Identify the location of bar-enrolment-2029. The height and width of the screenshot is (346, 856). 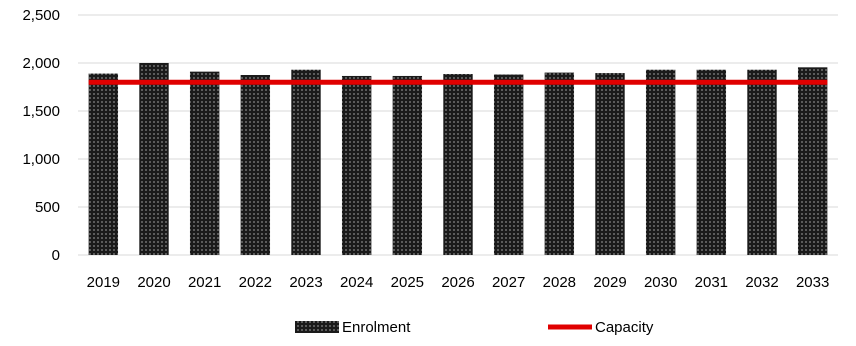
(610, 164).